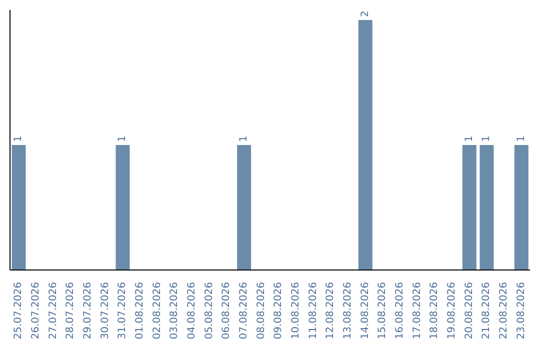 The image size is (540, 340). What do you see at coordinates (209, 311) in the screenshot?
I see `x-tick-label: 05.08.2026` at bounding box center [209, 311].